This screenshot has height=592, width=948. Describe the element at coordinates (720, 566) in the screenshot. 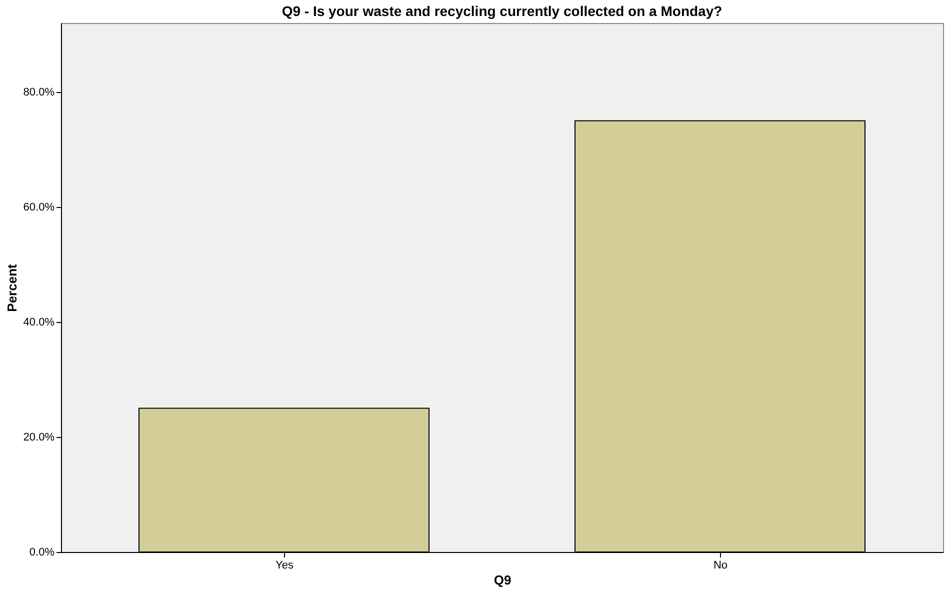

I see `x-tick-label: No` at that location.